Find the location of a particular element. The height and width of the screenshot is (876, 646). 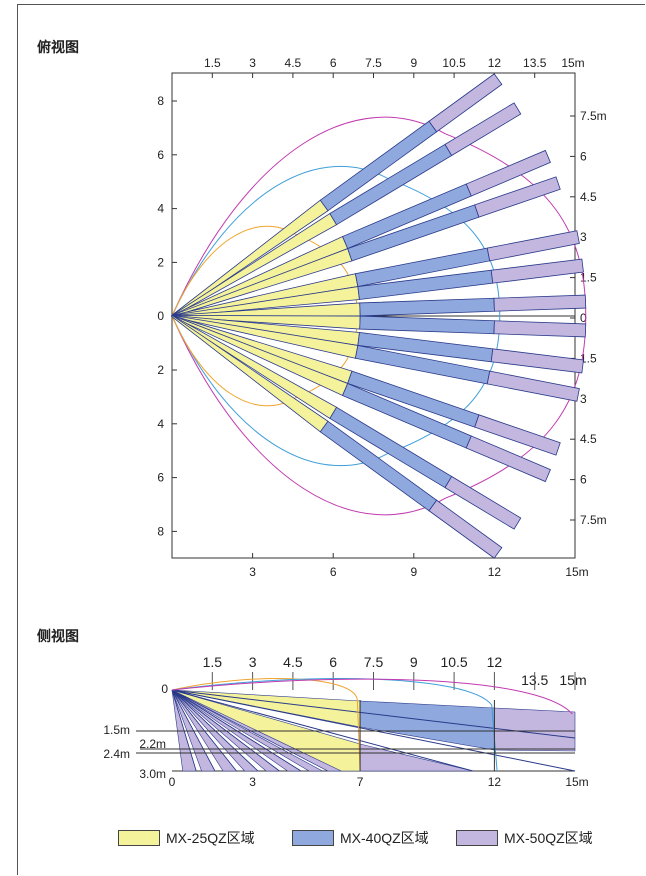

left-axis-label: 0 is located at coordinates (160, 316).